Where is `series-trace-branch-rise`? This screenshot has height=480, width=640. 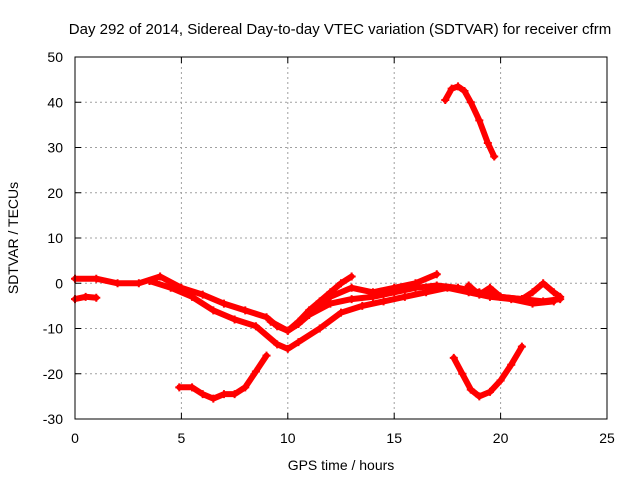
series-trace-branch-rise is located at coordinates (311, 303).